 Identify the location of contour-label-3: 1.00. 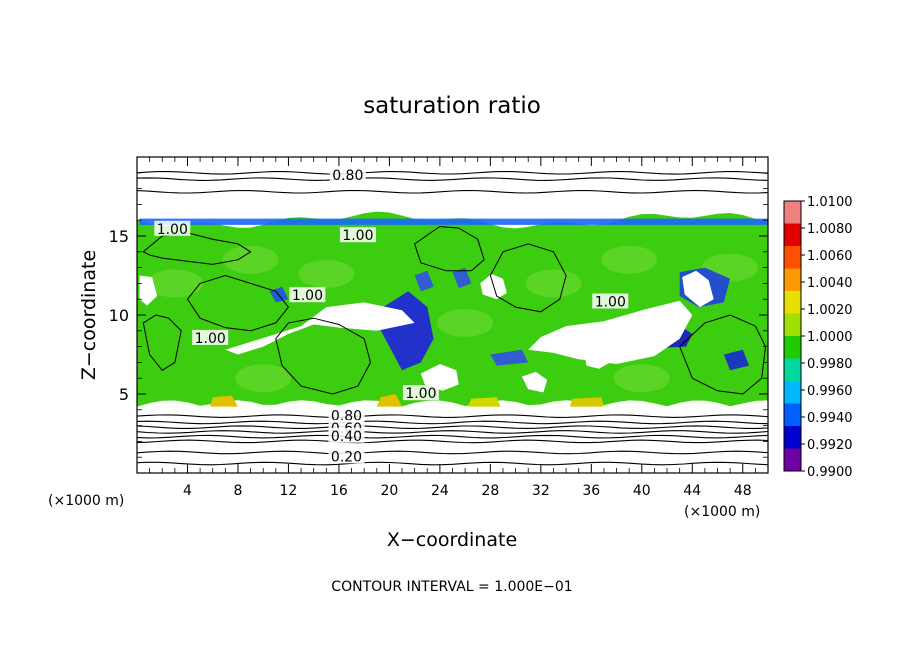
(307, 296).